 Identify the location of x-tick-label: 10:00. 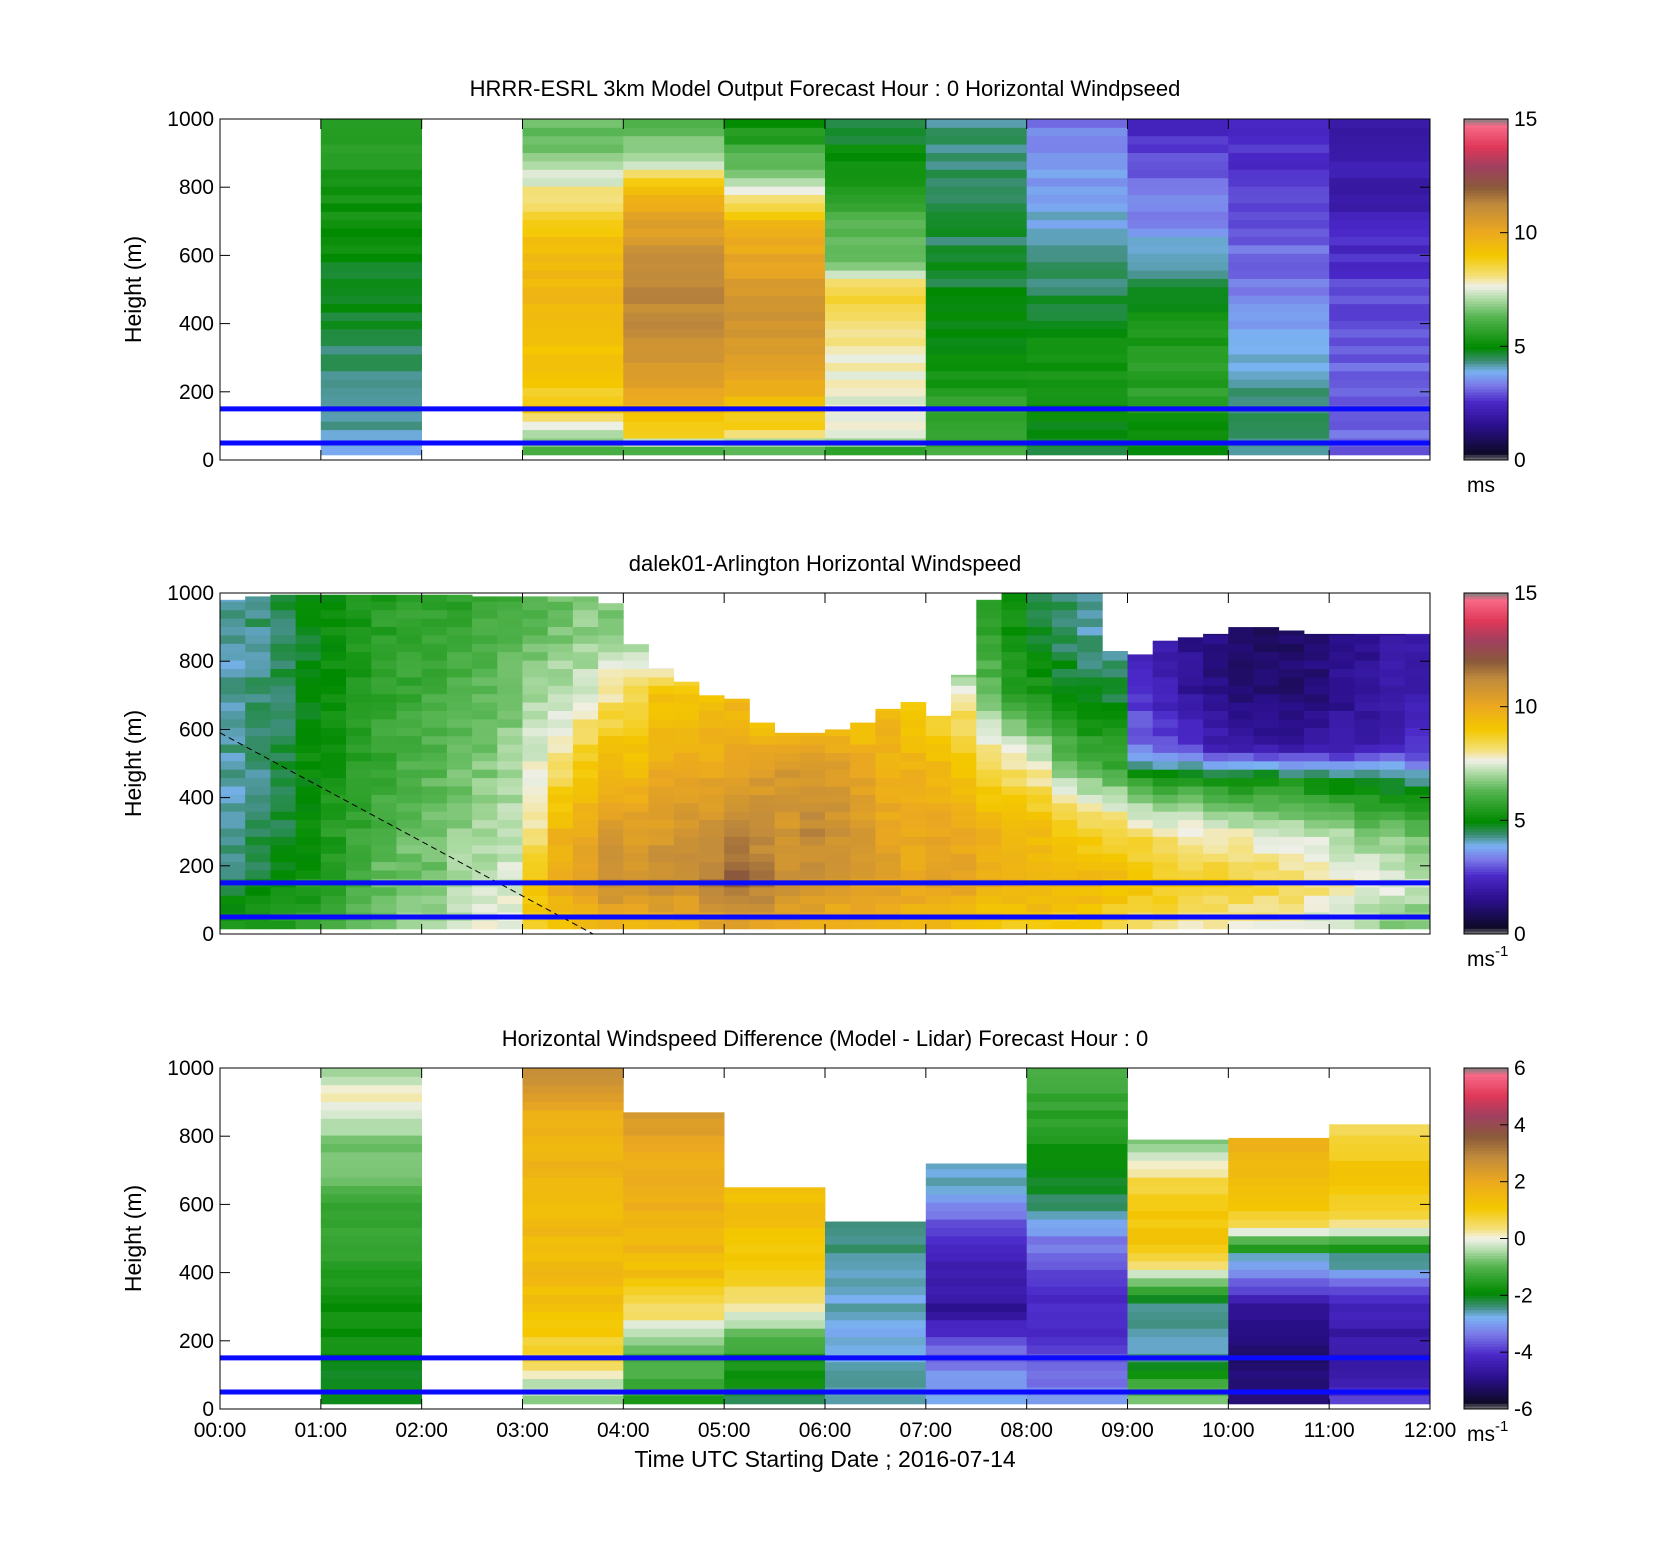
(1228, 1430).